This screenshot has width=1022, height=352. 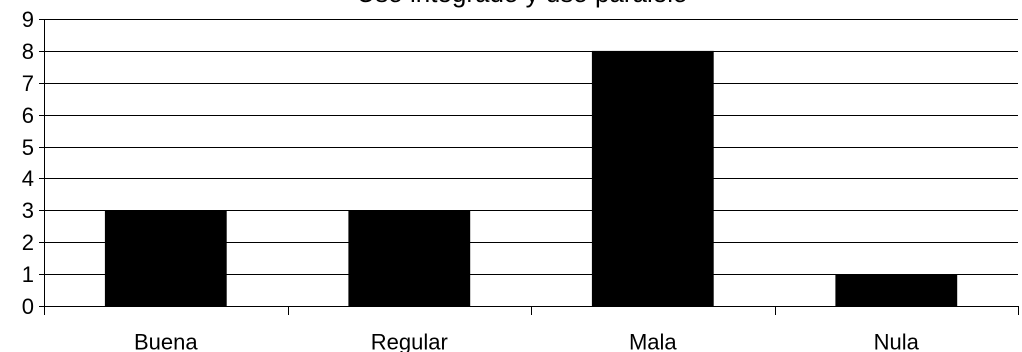 What do you see at coordinates (28, 83) in the screenshot?
I see `y-tick-label: 7` at bounding box center [28, 83].